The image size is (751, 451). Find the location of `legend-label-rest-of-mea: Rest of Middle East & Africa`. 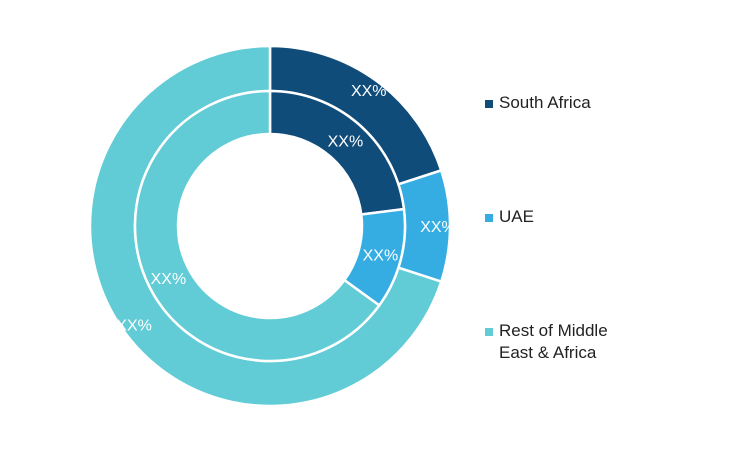

legend-label-rest-of-mea: Rest of Middle East & Africa is located at coordinates (553, 342).